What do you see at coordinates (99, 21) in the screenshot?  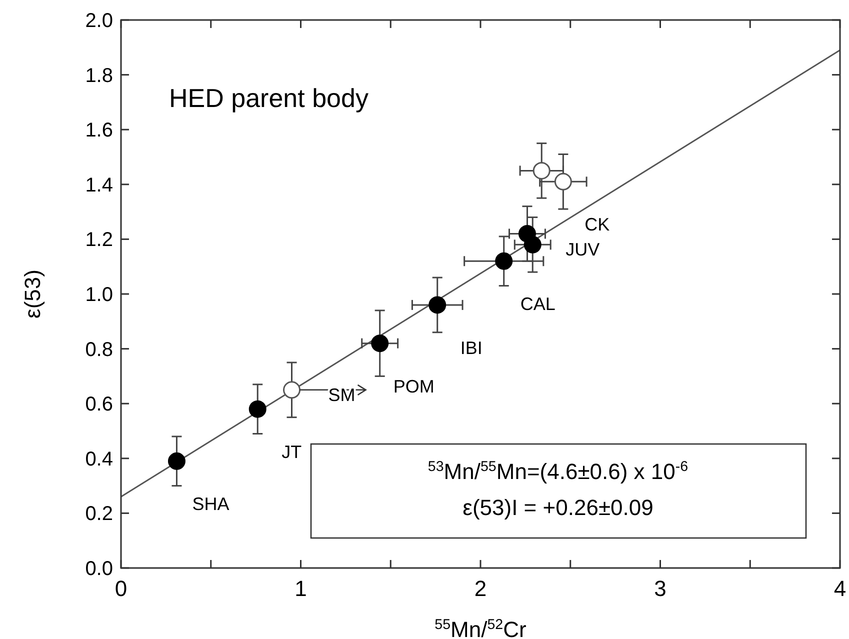 I see `y-tick-label: 2.0` at bounding box center [99, 21].